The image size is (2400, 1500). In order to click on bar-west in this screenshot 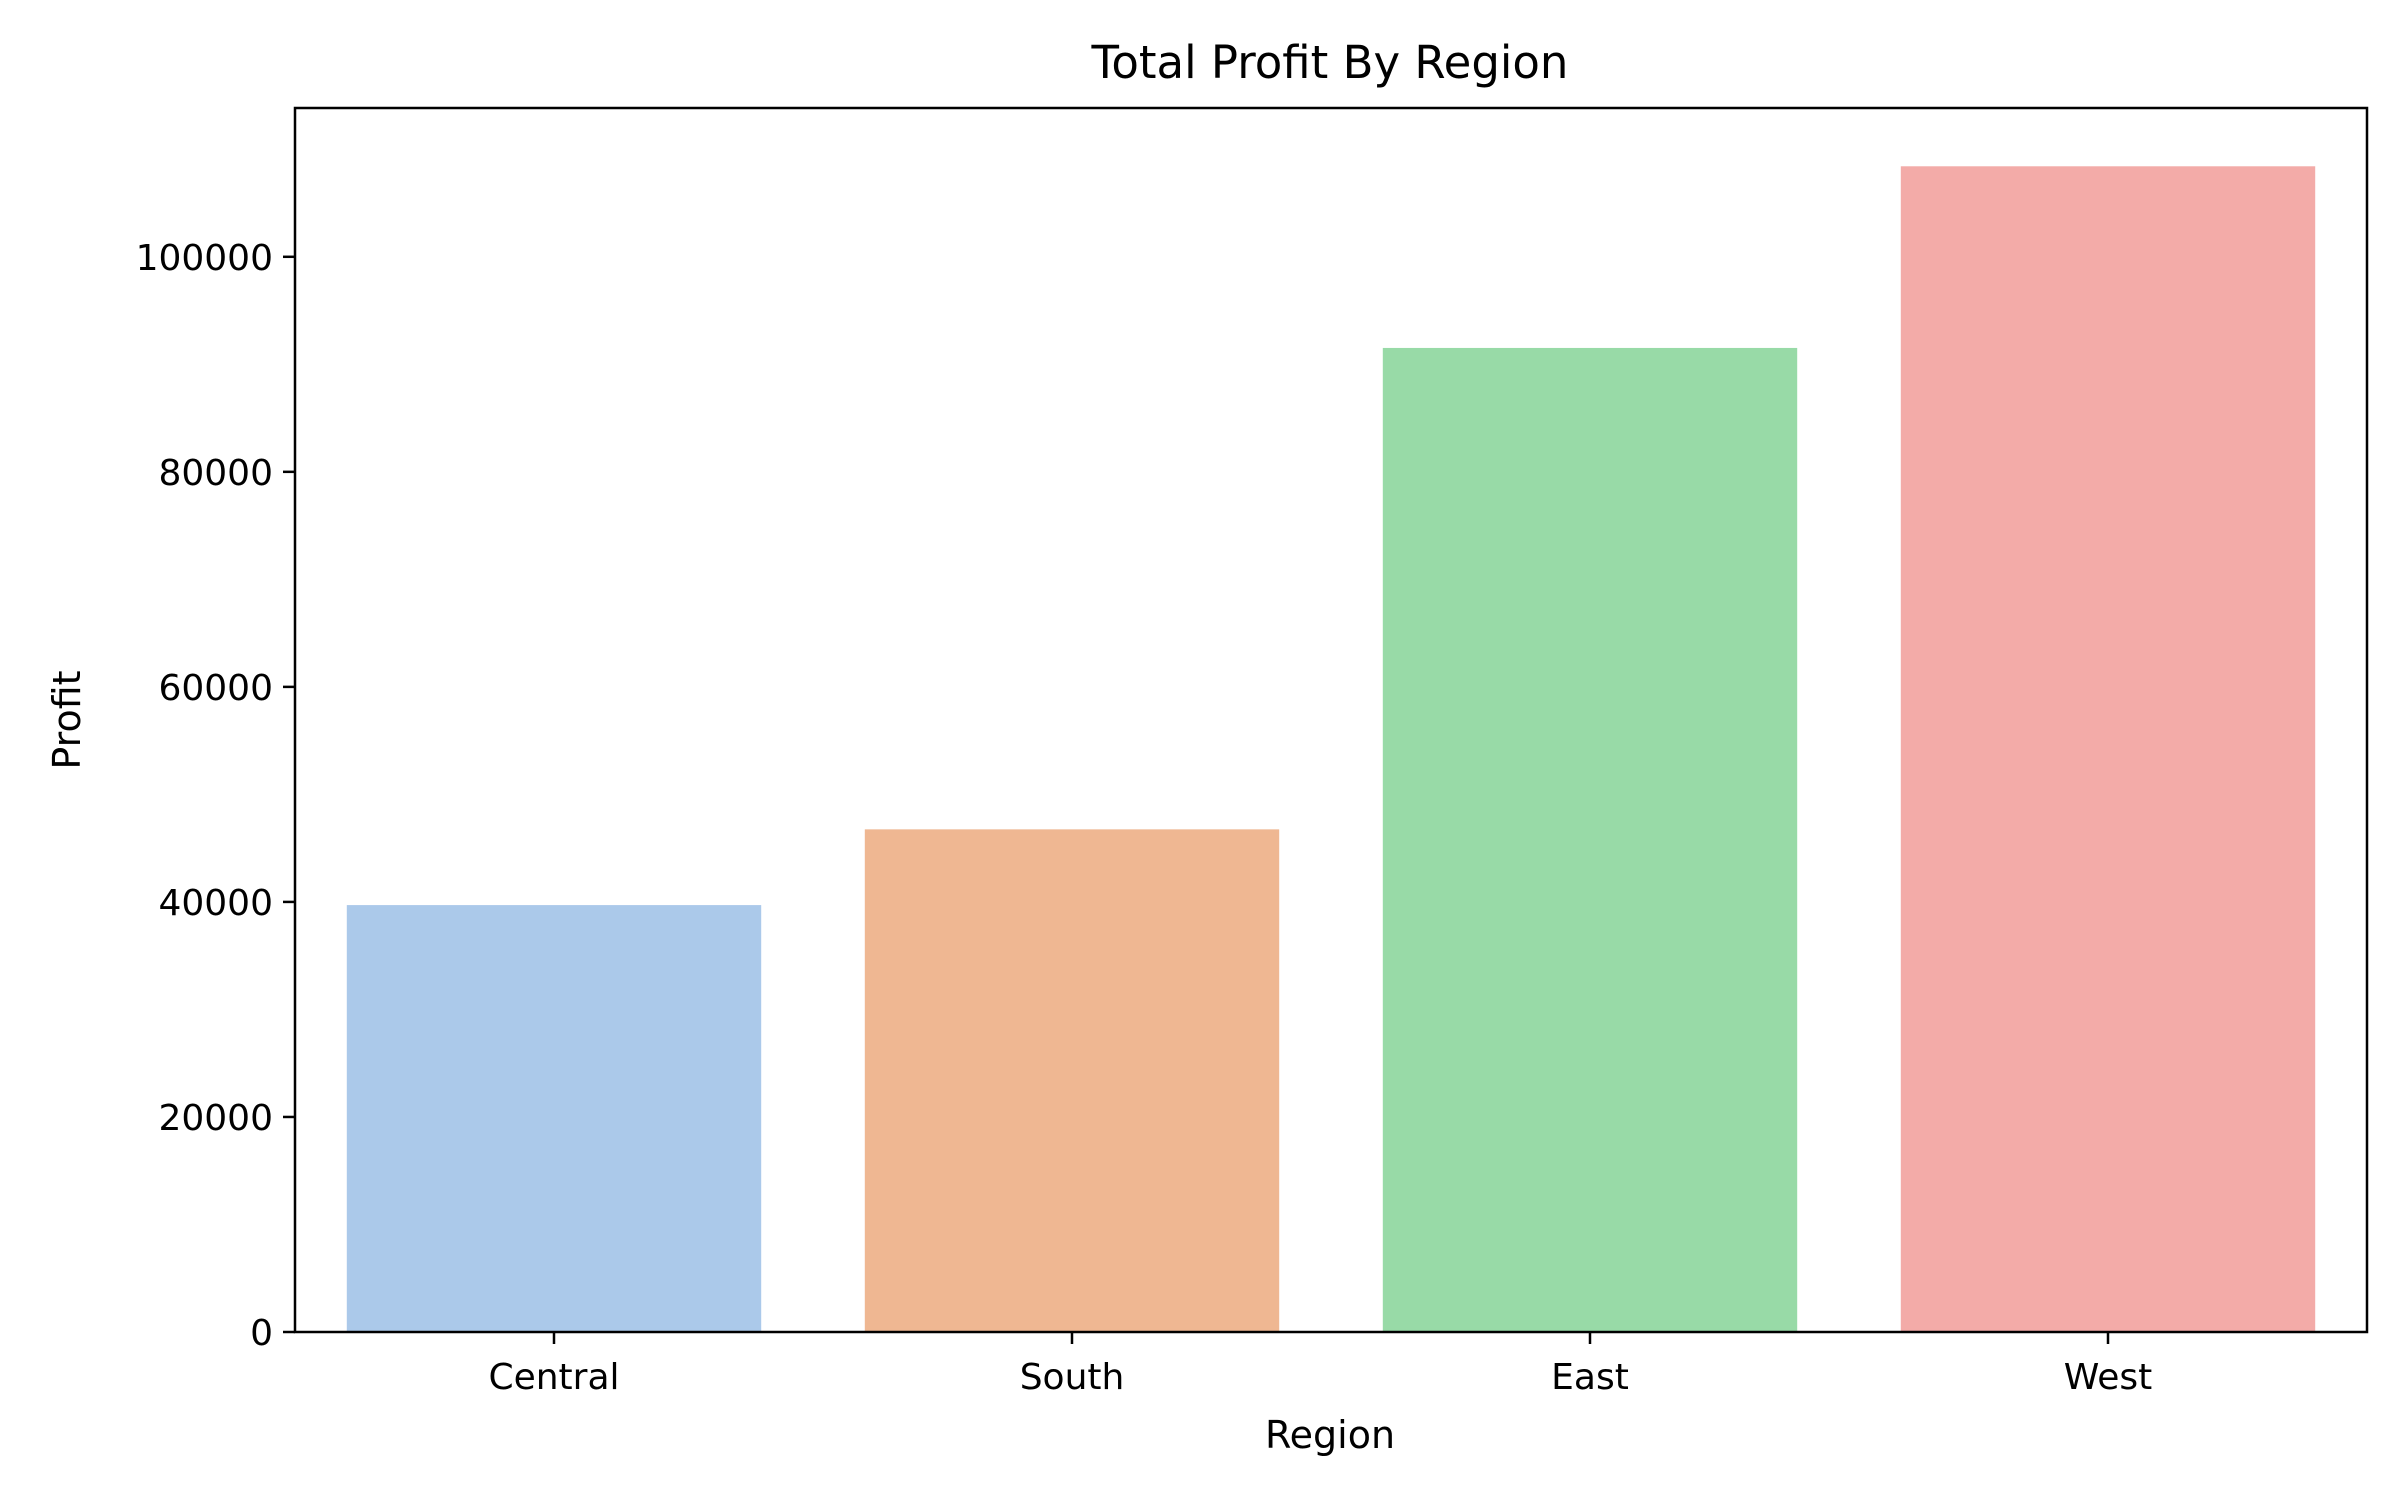, I will do `click(2108, 749)`.